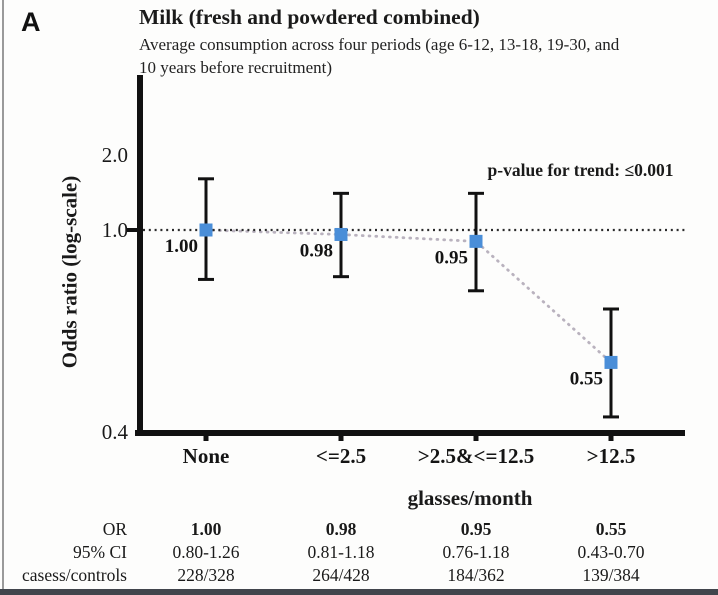  Describe the element at coordinates (586, 378) in the screenshot. I see `or-value-label-3: 0.55` at that location.